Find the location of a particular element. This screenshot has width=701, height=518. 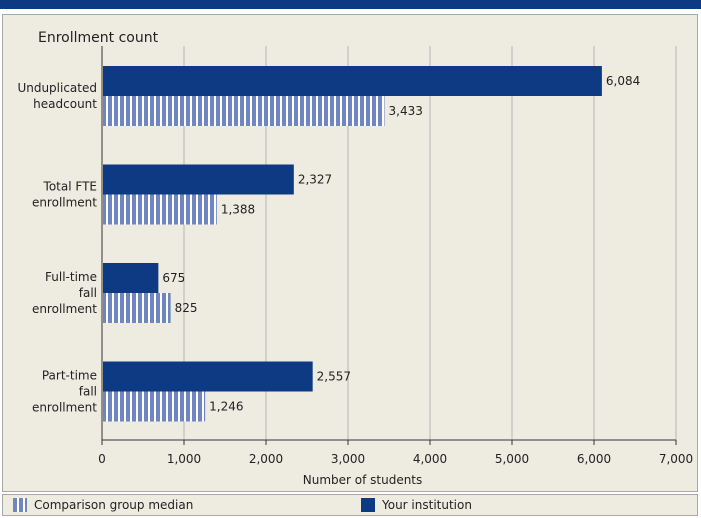

legend-swatch-yours is located at coordinates (368, 505).